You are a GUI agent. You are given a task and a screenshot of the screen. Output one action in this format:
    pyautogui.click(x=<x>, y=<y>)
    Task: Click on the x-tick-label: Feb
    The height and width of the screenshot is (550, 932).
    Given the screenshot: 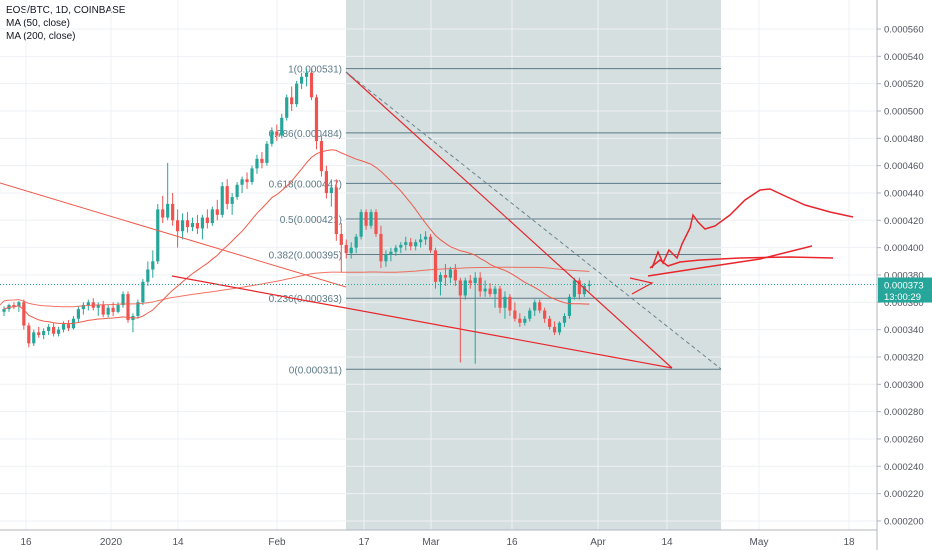 What is the action you would take?
    pyautogui.click(x=277, y=542)
    